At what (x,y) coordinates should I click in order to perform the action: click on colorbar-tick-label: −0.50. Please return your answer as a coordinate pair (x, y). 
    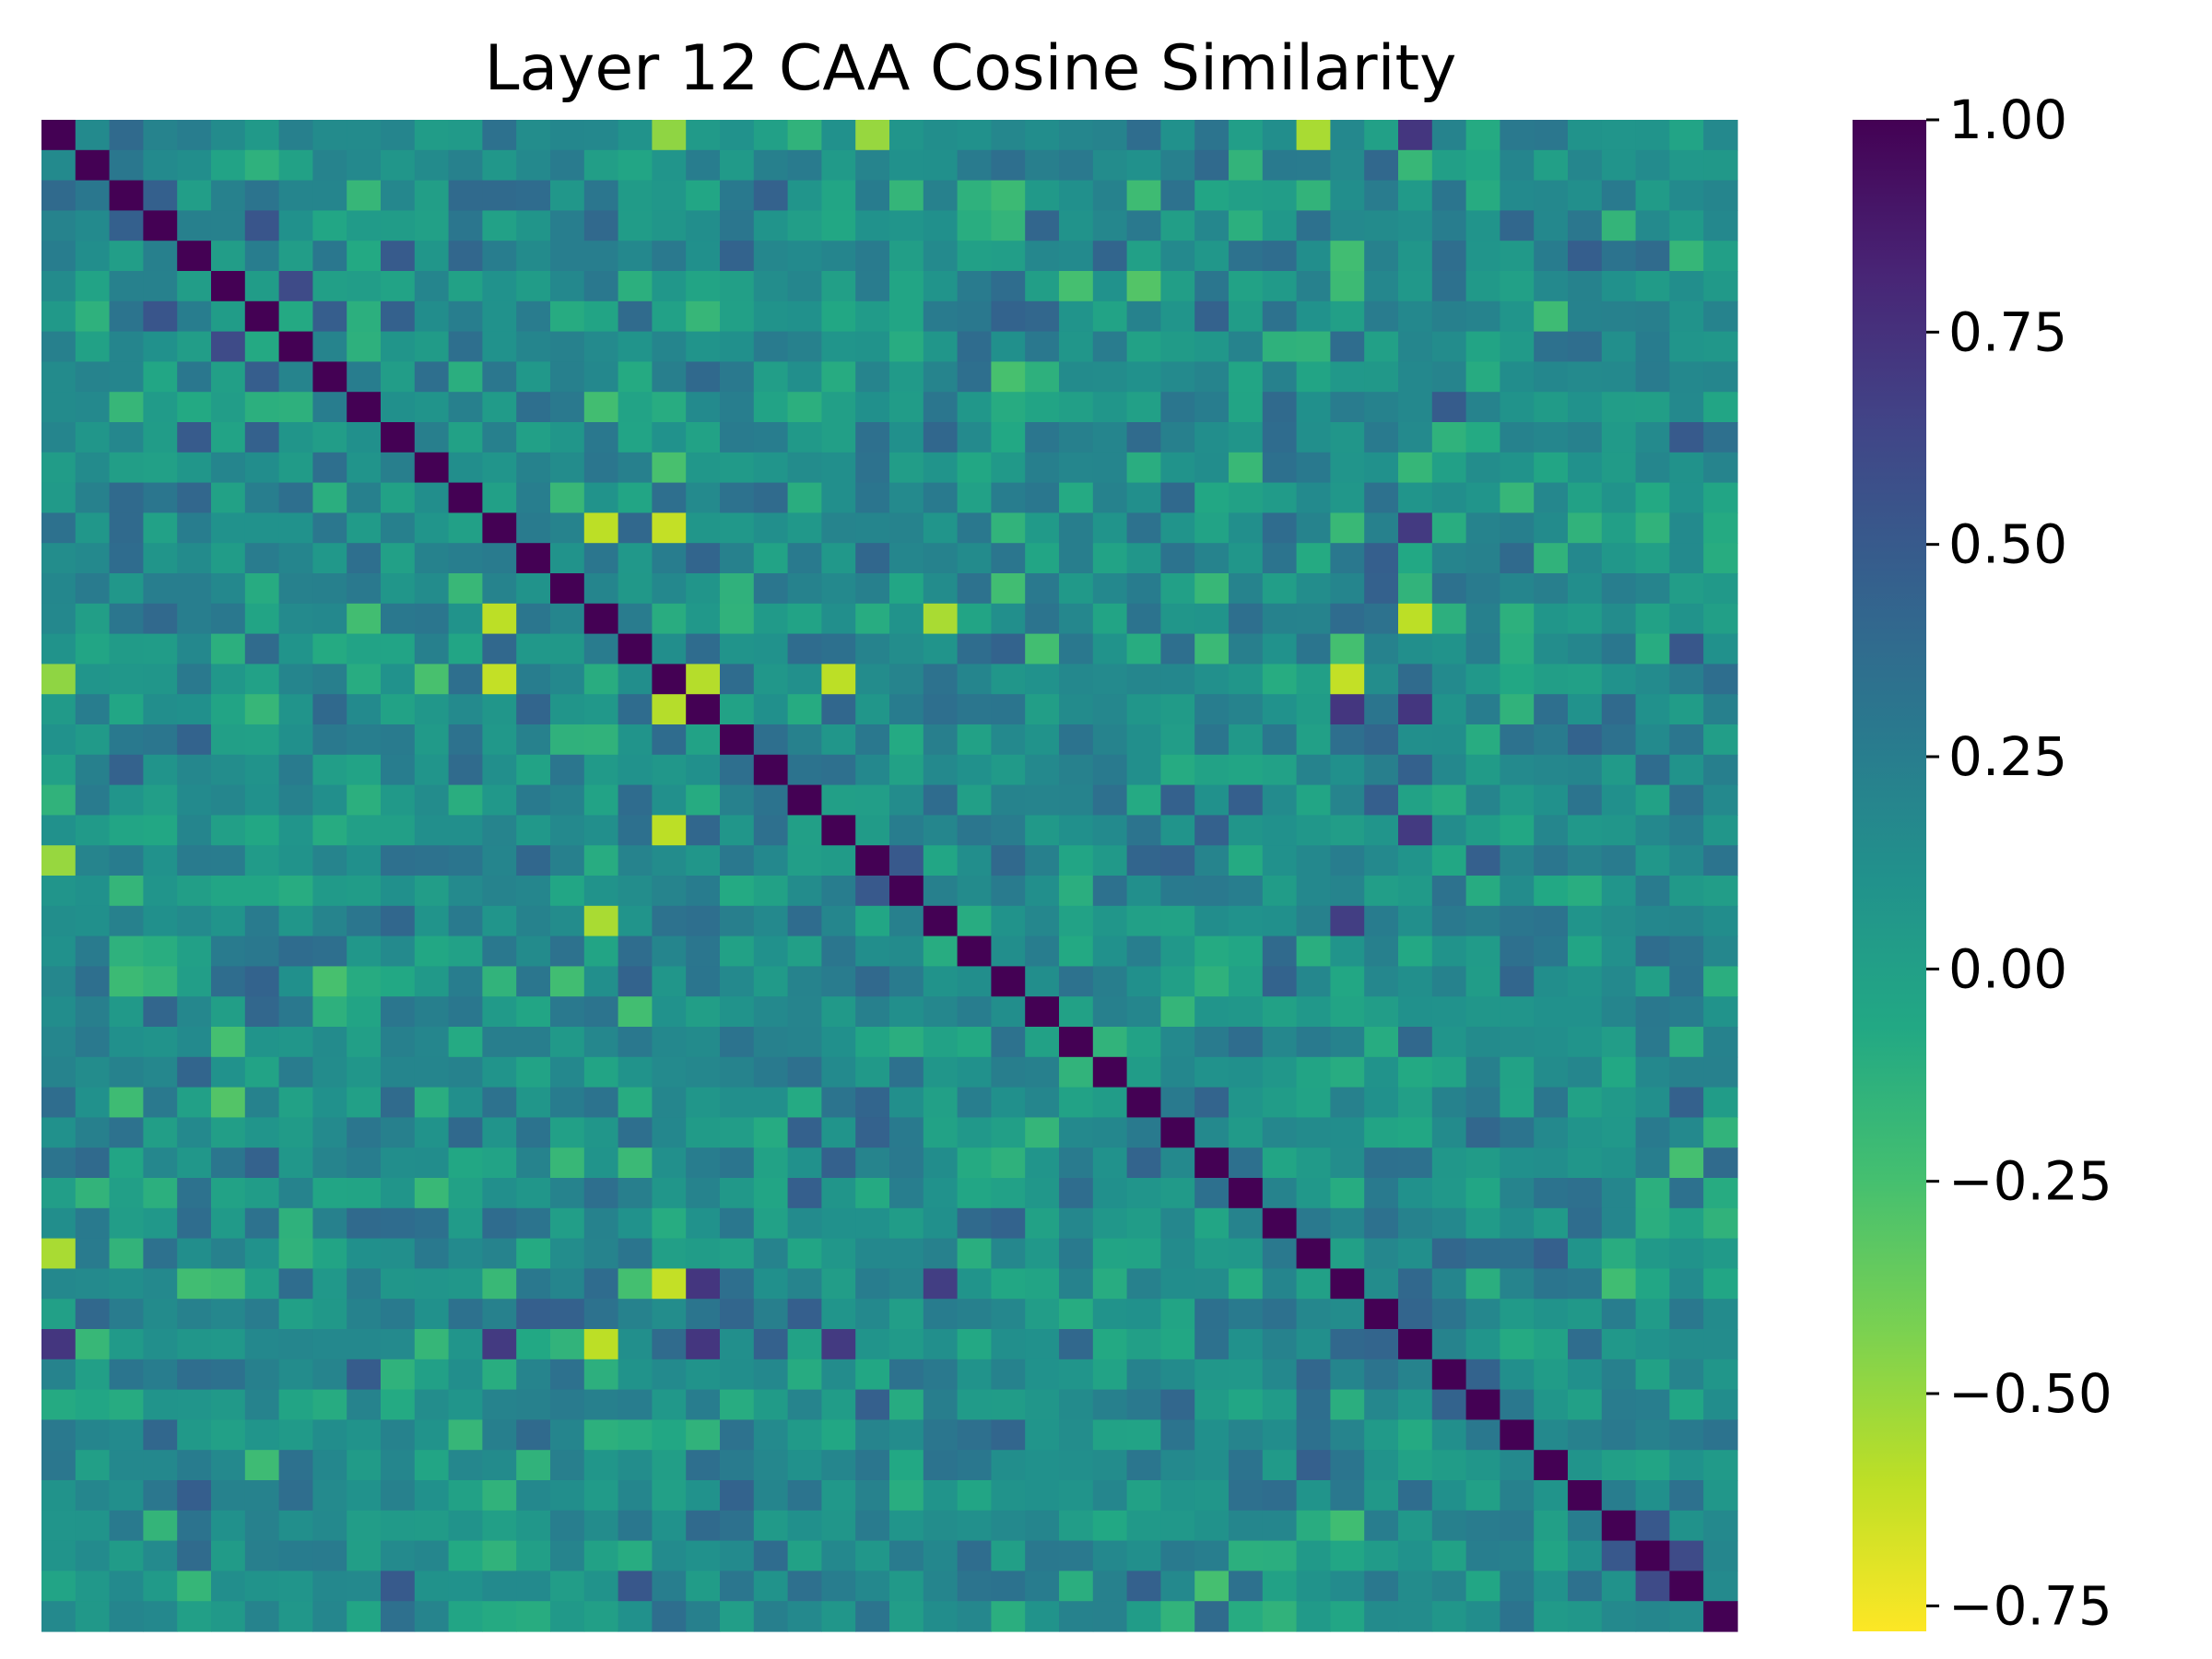
    Looking at the image, I should click on (2030, 1393).